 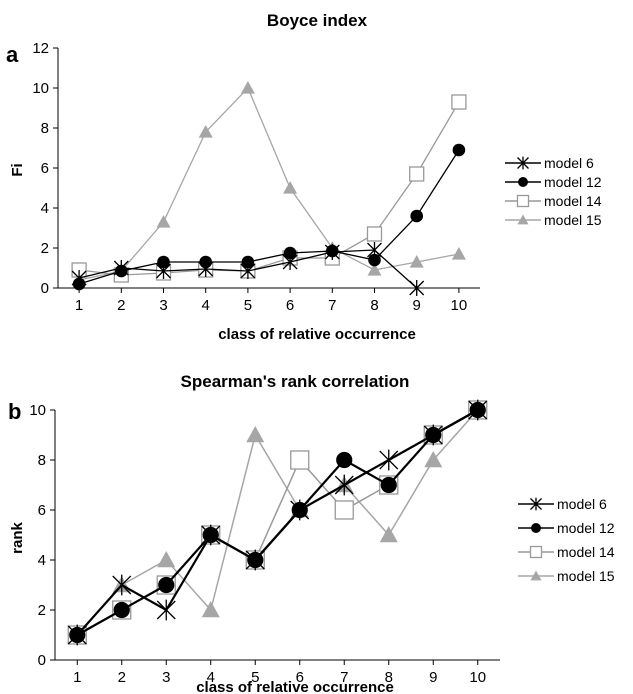 I want to click on chart-a-legend-label: model 14, so click(x=573, y=201).